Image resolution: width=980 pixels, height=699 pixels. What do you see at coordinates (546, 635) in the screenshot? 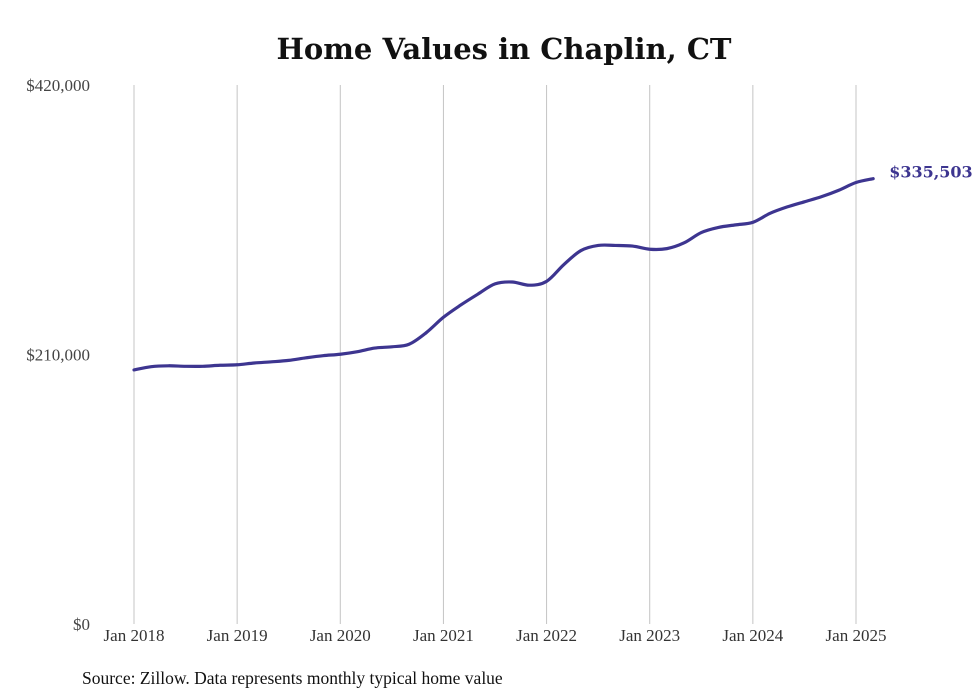
I see `x-tick-label: Jan 2022` at bounding box center [546, 635].